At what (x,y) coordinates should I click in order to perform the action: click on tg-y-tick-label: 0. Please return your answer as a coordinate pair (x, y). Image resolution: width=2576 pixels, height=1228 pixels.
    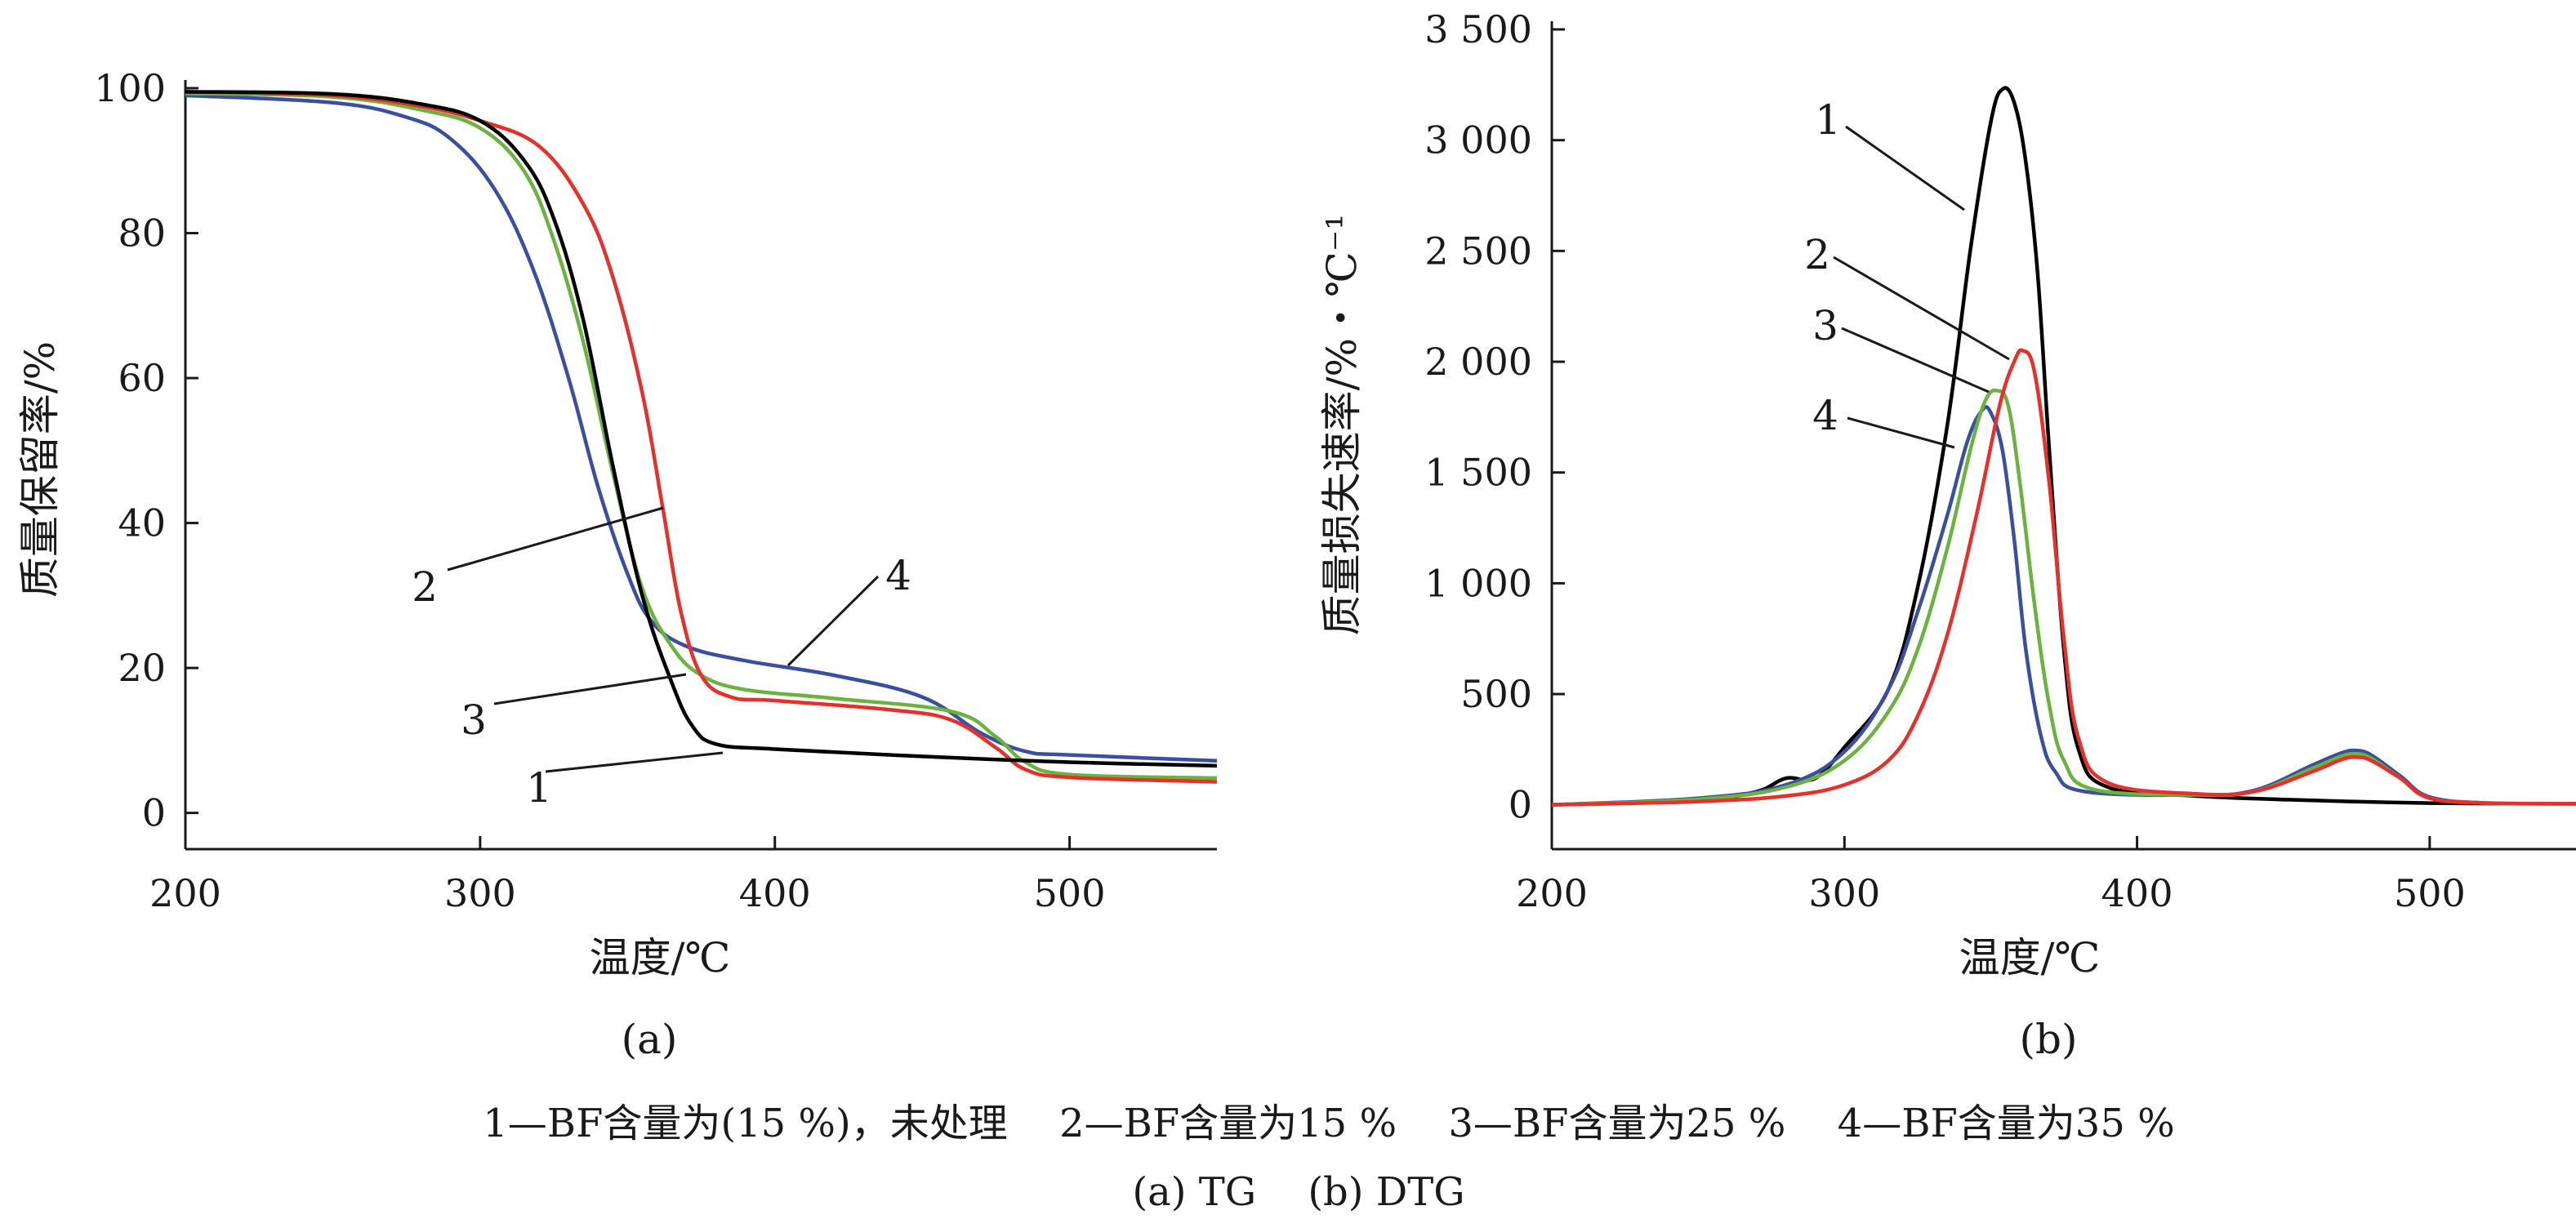
    Looking at the image, I should click on (154, 813).